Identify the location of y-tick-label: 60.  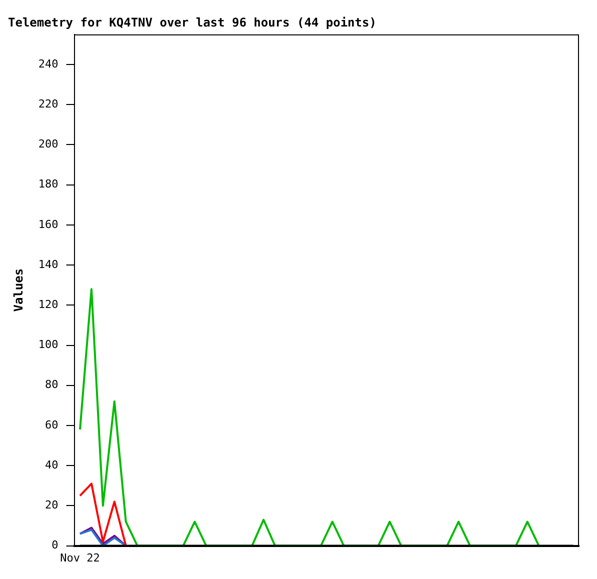
(51, 425).